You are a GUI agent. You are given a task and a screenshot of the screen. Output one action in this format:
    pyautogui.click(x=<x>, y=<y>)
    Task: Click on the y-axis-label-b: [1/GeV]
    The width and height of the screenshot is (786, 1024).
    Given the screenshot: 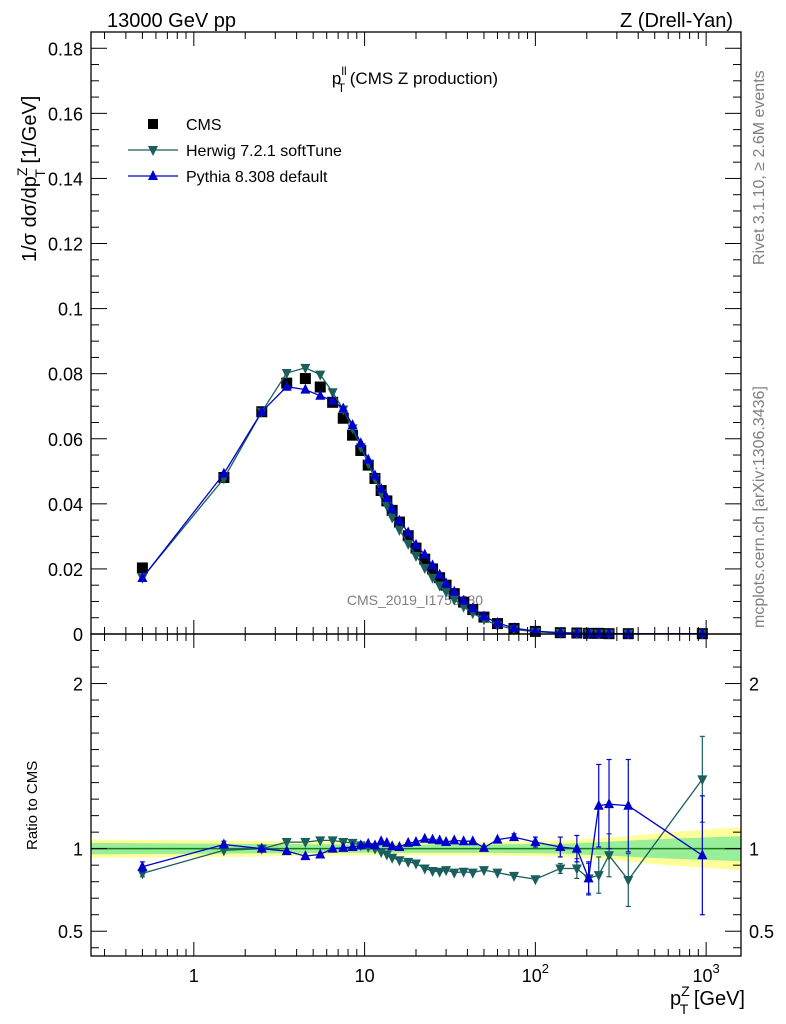 What is the action you would take?
    pyautogui.click(x=30, y=132)
    